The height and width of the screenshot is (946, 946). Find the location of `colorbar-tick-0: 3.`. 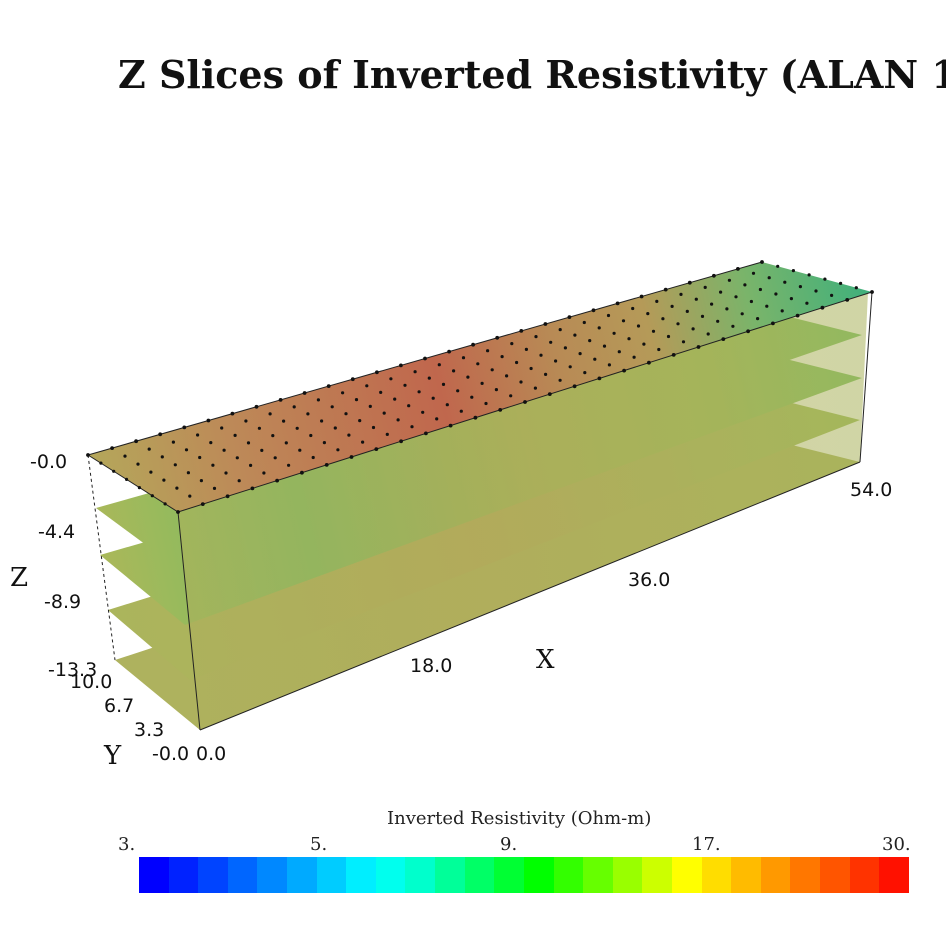

colorbar-tick-0: 3. is located at coordinates (127, 844).